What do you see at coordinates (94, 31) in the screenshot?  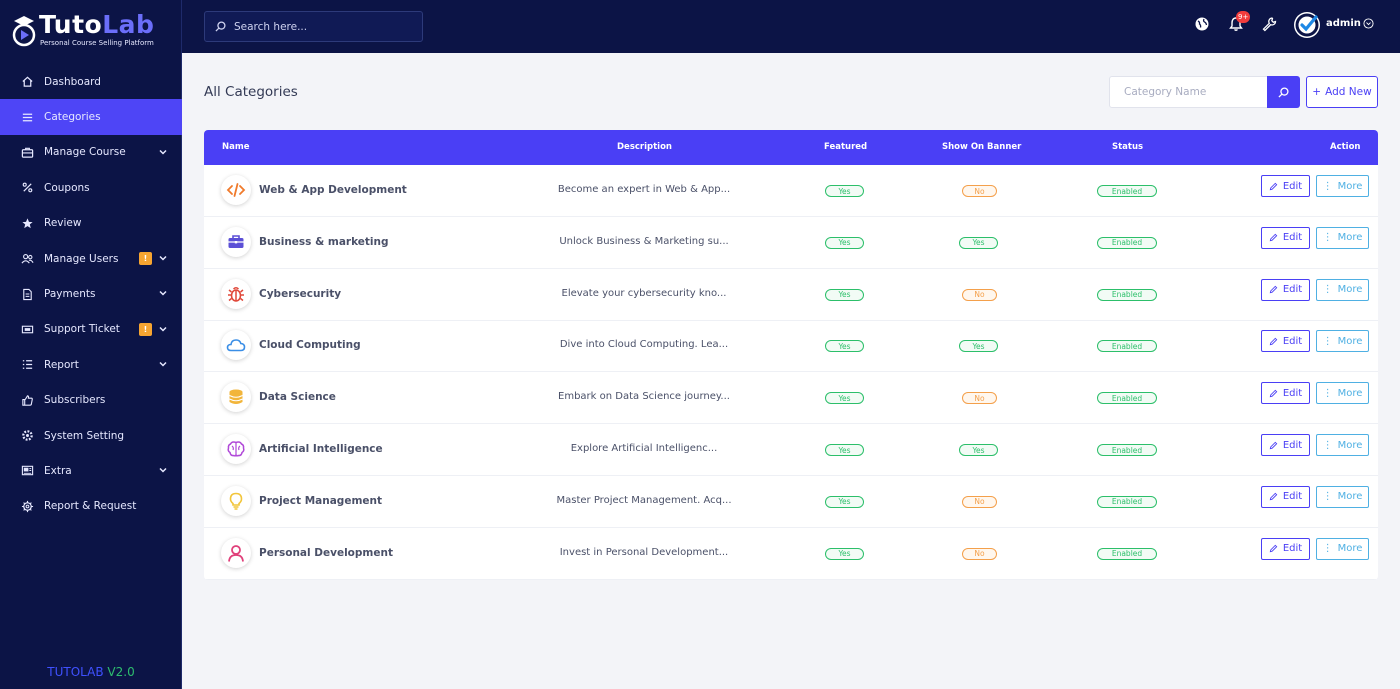 I see `brand-logo: TutoLab Personal Course Selling Platform` at bounding box center [94, 31].